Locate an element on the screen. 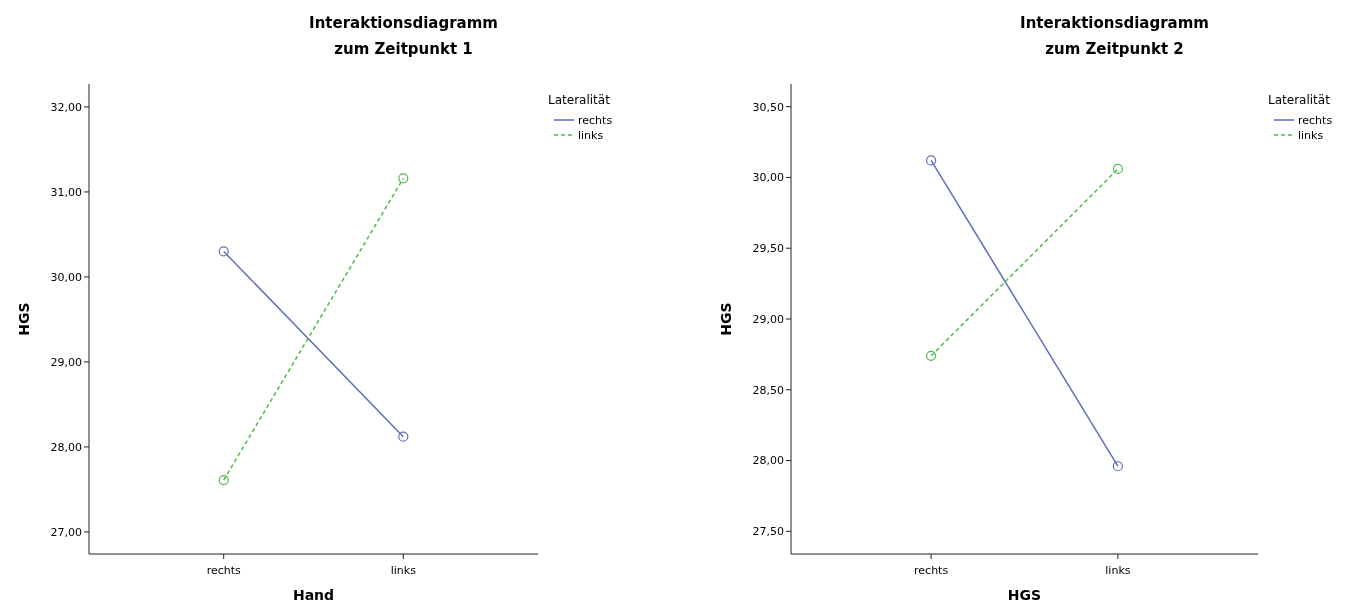 The height and width of the screenshot is (603, 1369). y-tick-label: 27,50 is located at coordinates (768, 532).